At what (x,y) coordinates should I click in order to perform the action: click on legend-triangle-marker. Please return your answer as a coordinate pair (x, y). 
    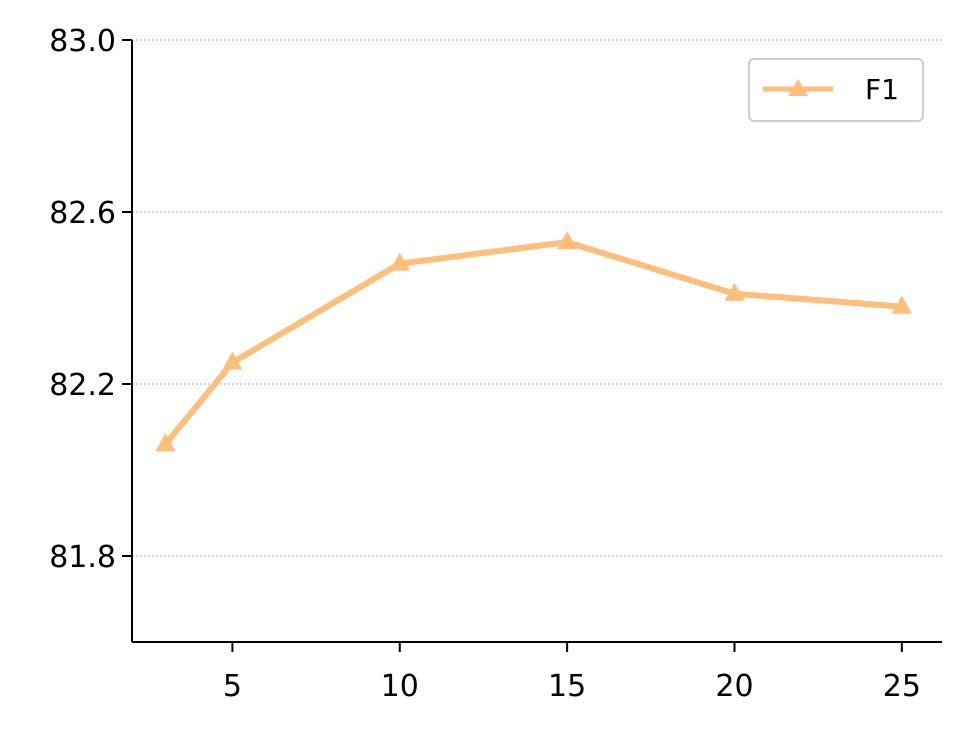
    Looking at the image, I should click on (798, 87).